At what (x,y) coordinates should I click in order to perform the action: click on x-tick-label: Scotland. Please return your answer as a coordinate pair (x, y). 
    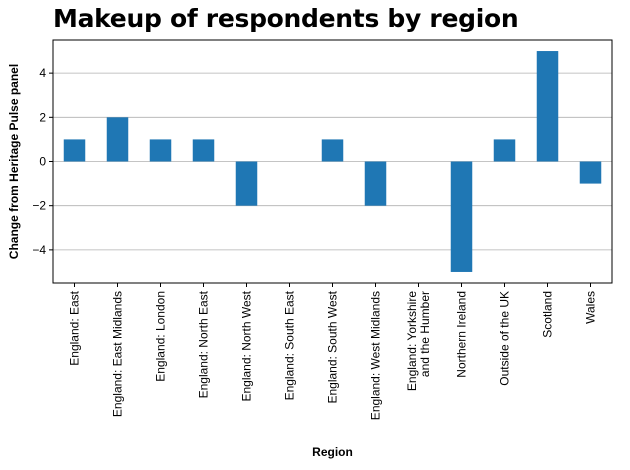
    Looking at the image, I should click on (548, 314).